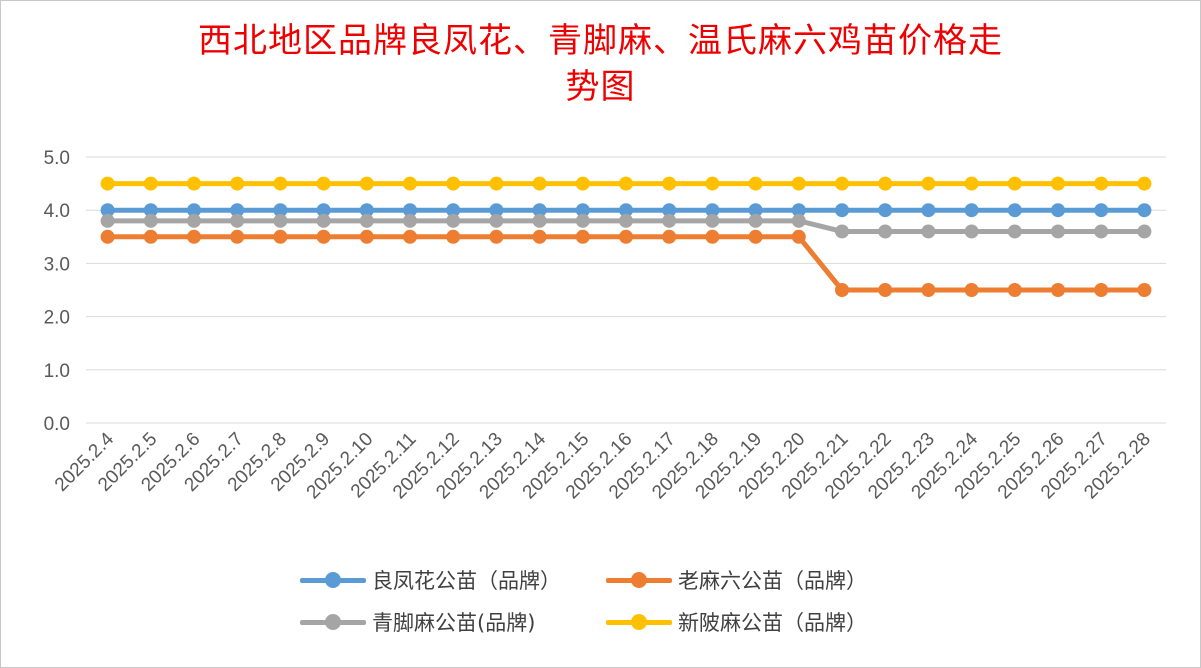 This screenshot has width=1201, height=668. I want to click on y-tick-label: 5.0, so click(57, 158).